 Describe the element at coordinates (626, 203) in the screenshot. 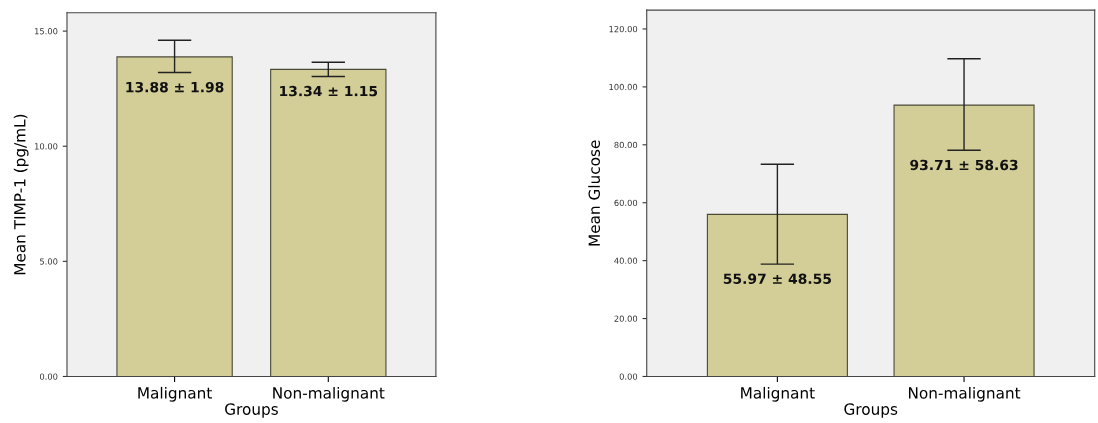

I see `y-tick-label: 60.00` at that location.